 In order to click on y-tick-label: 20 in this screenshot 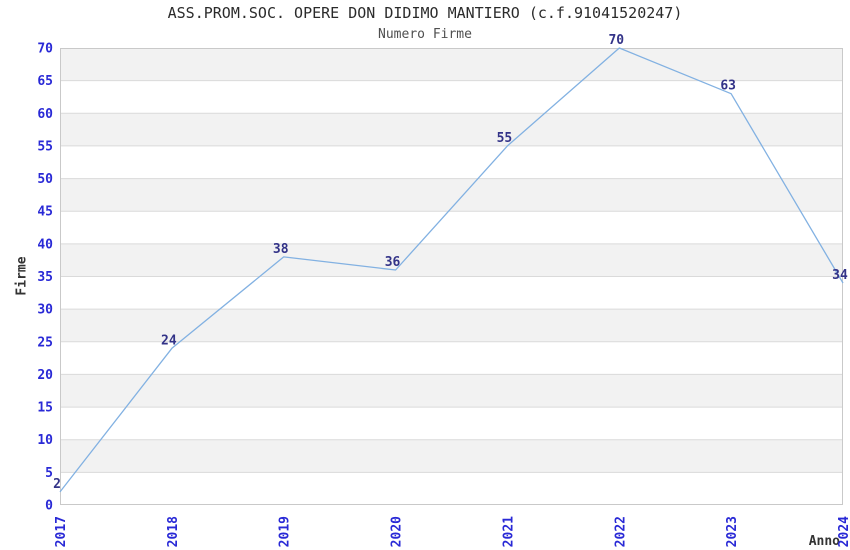, I will do `click(45, 375)`.